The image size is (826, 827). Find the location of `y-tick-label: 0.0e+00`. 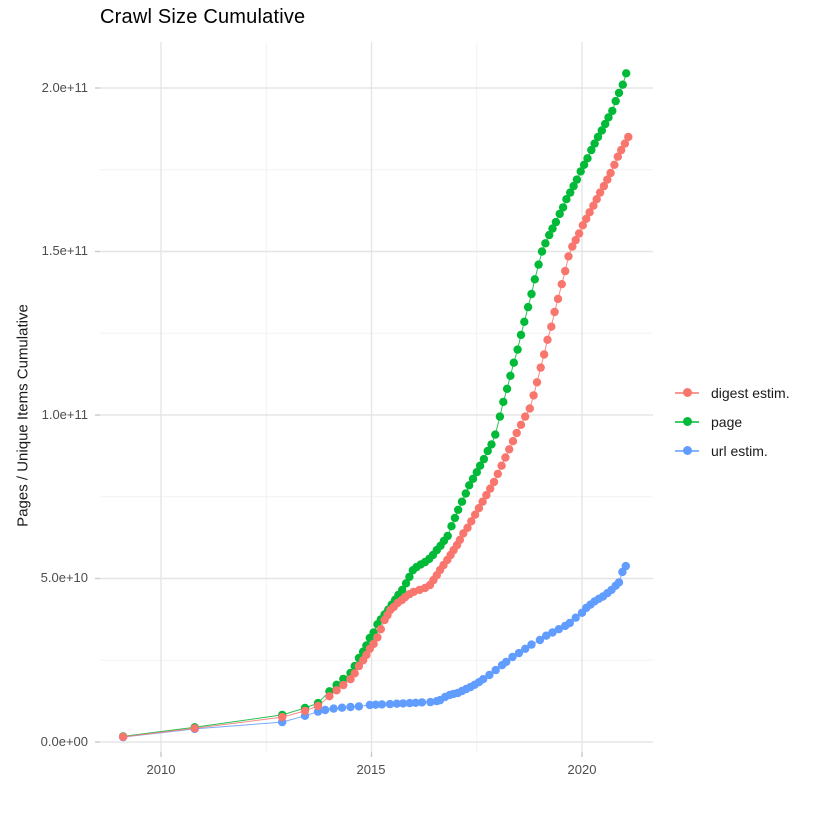

y-tick-label: 0.0e+00 is located at coordinates (64, 741).